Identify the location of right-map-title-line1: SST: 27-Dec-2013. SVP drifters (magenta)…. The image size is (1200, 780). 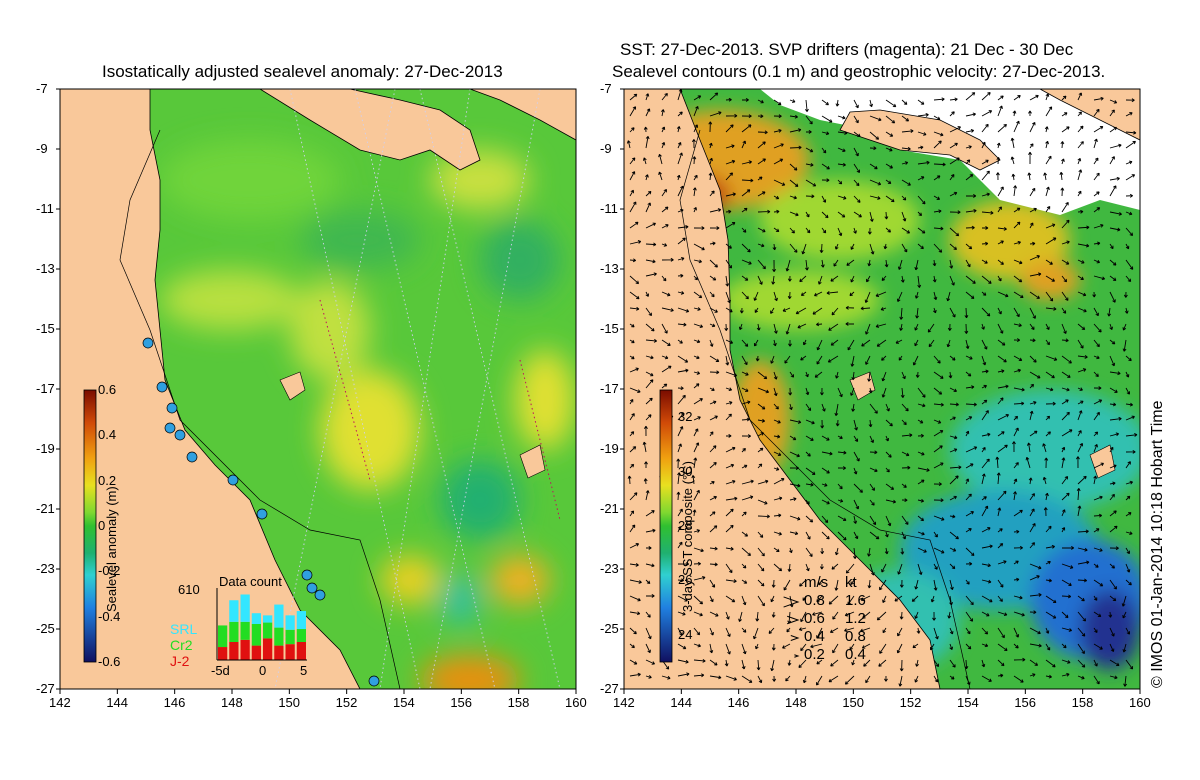
(847, 49).